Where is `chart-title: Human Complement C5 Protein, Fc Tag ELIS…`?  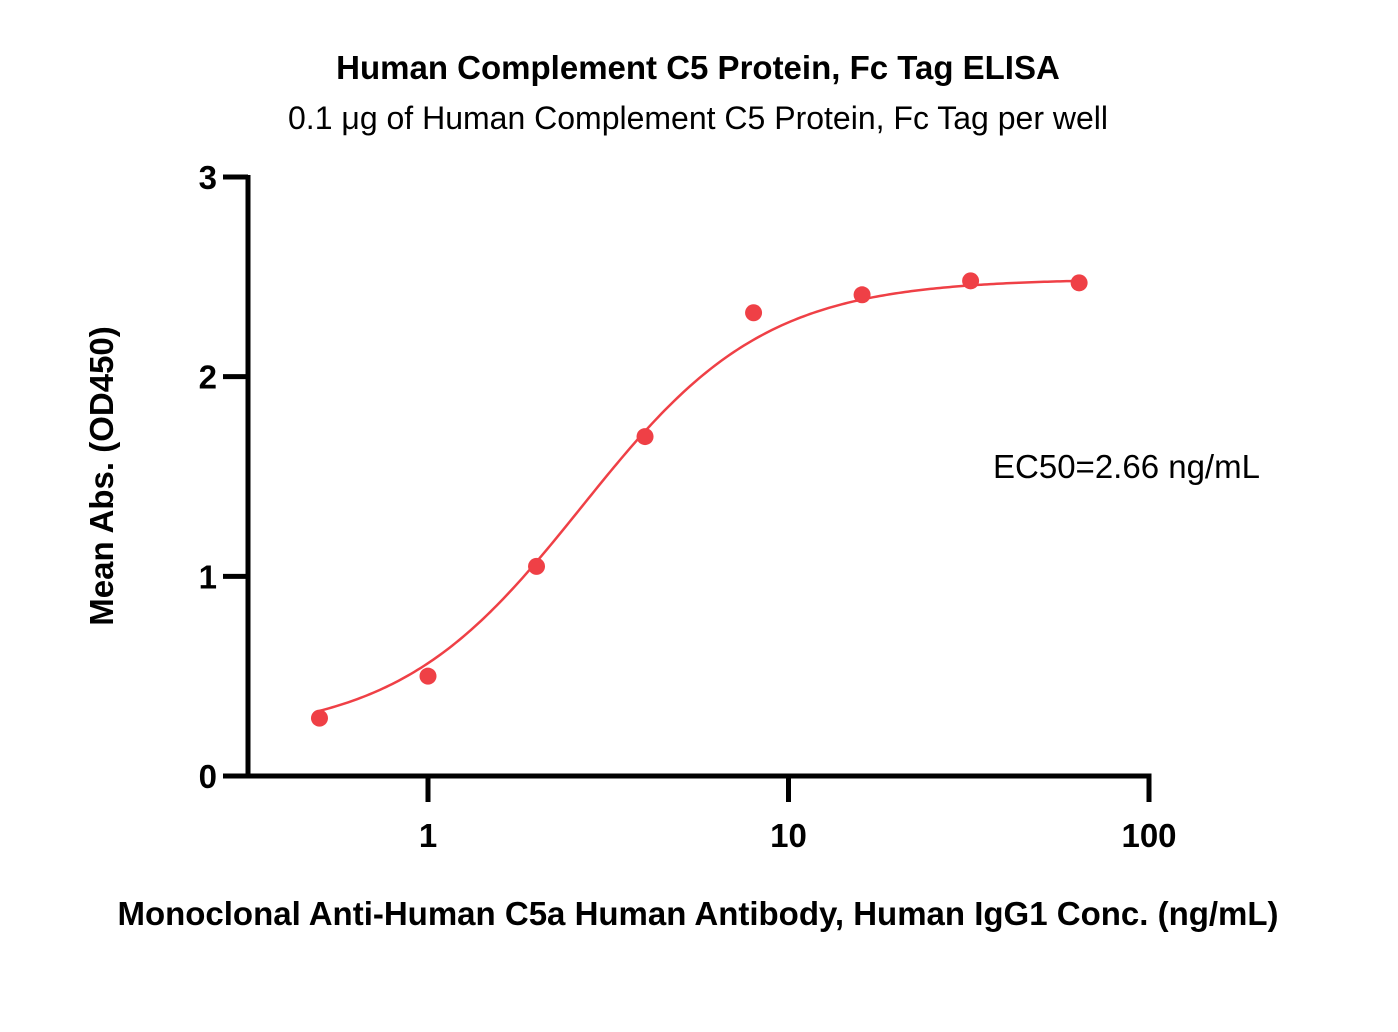
chart-title: Human Complement C5 Protein, Fc Tag ELIS… is located at coordinates (698, 67).